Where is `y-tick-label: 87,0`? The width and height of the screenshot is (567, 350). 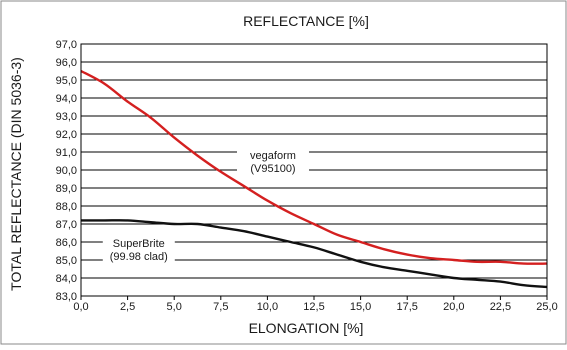
y-tick-label: 87,0 is located at coordinates (66, 225).